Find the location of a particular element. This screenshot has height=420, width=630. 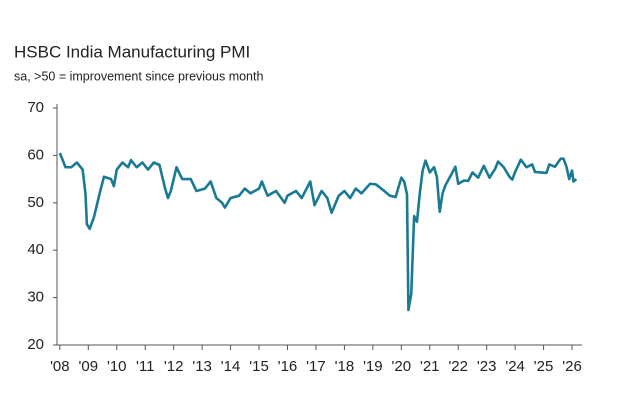

x-tick-label: '22 is located at coordinates (458, 366).